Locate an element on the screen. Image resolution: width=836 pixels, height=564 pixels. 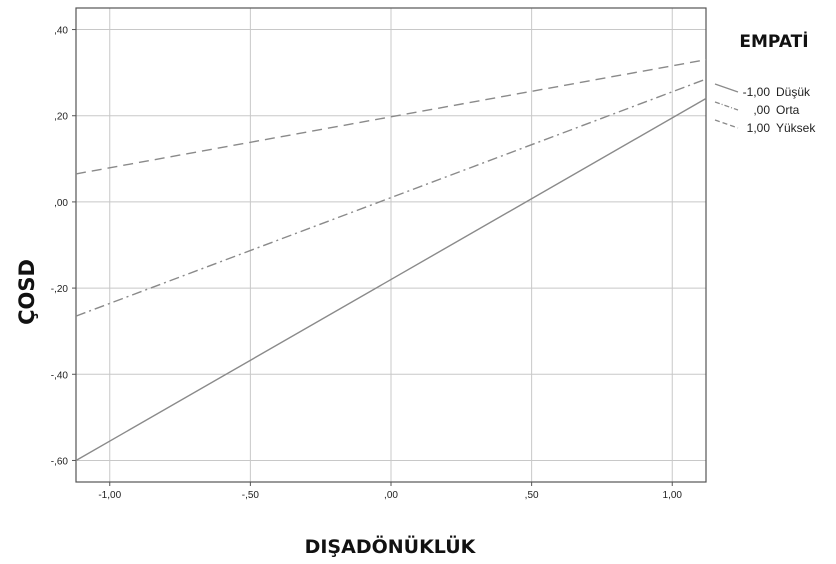
legend-value: ,00 is located at coordinates (761, 110).